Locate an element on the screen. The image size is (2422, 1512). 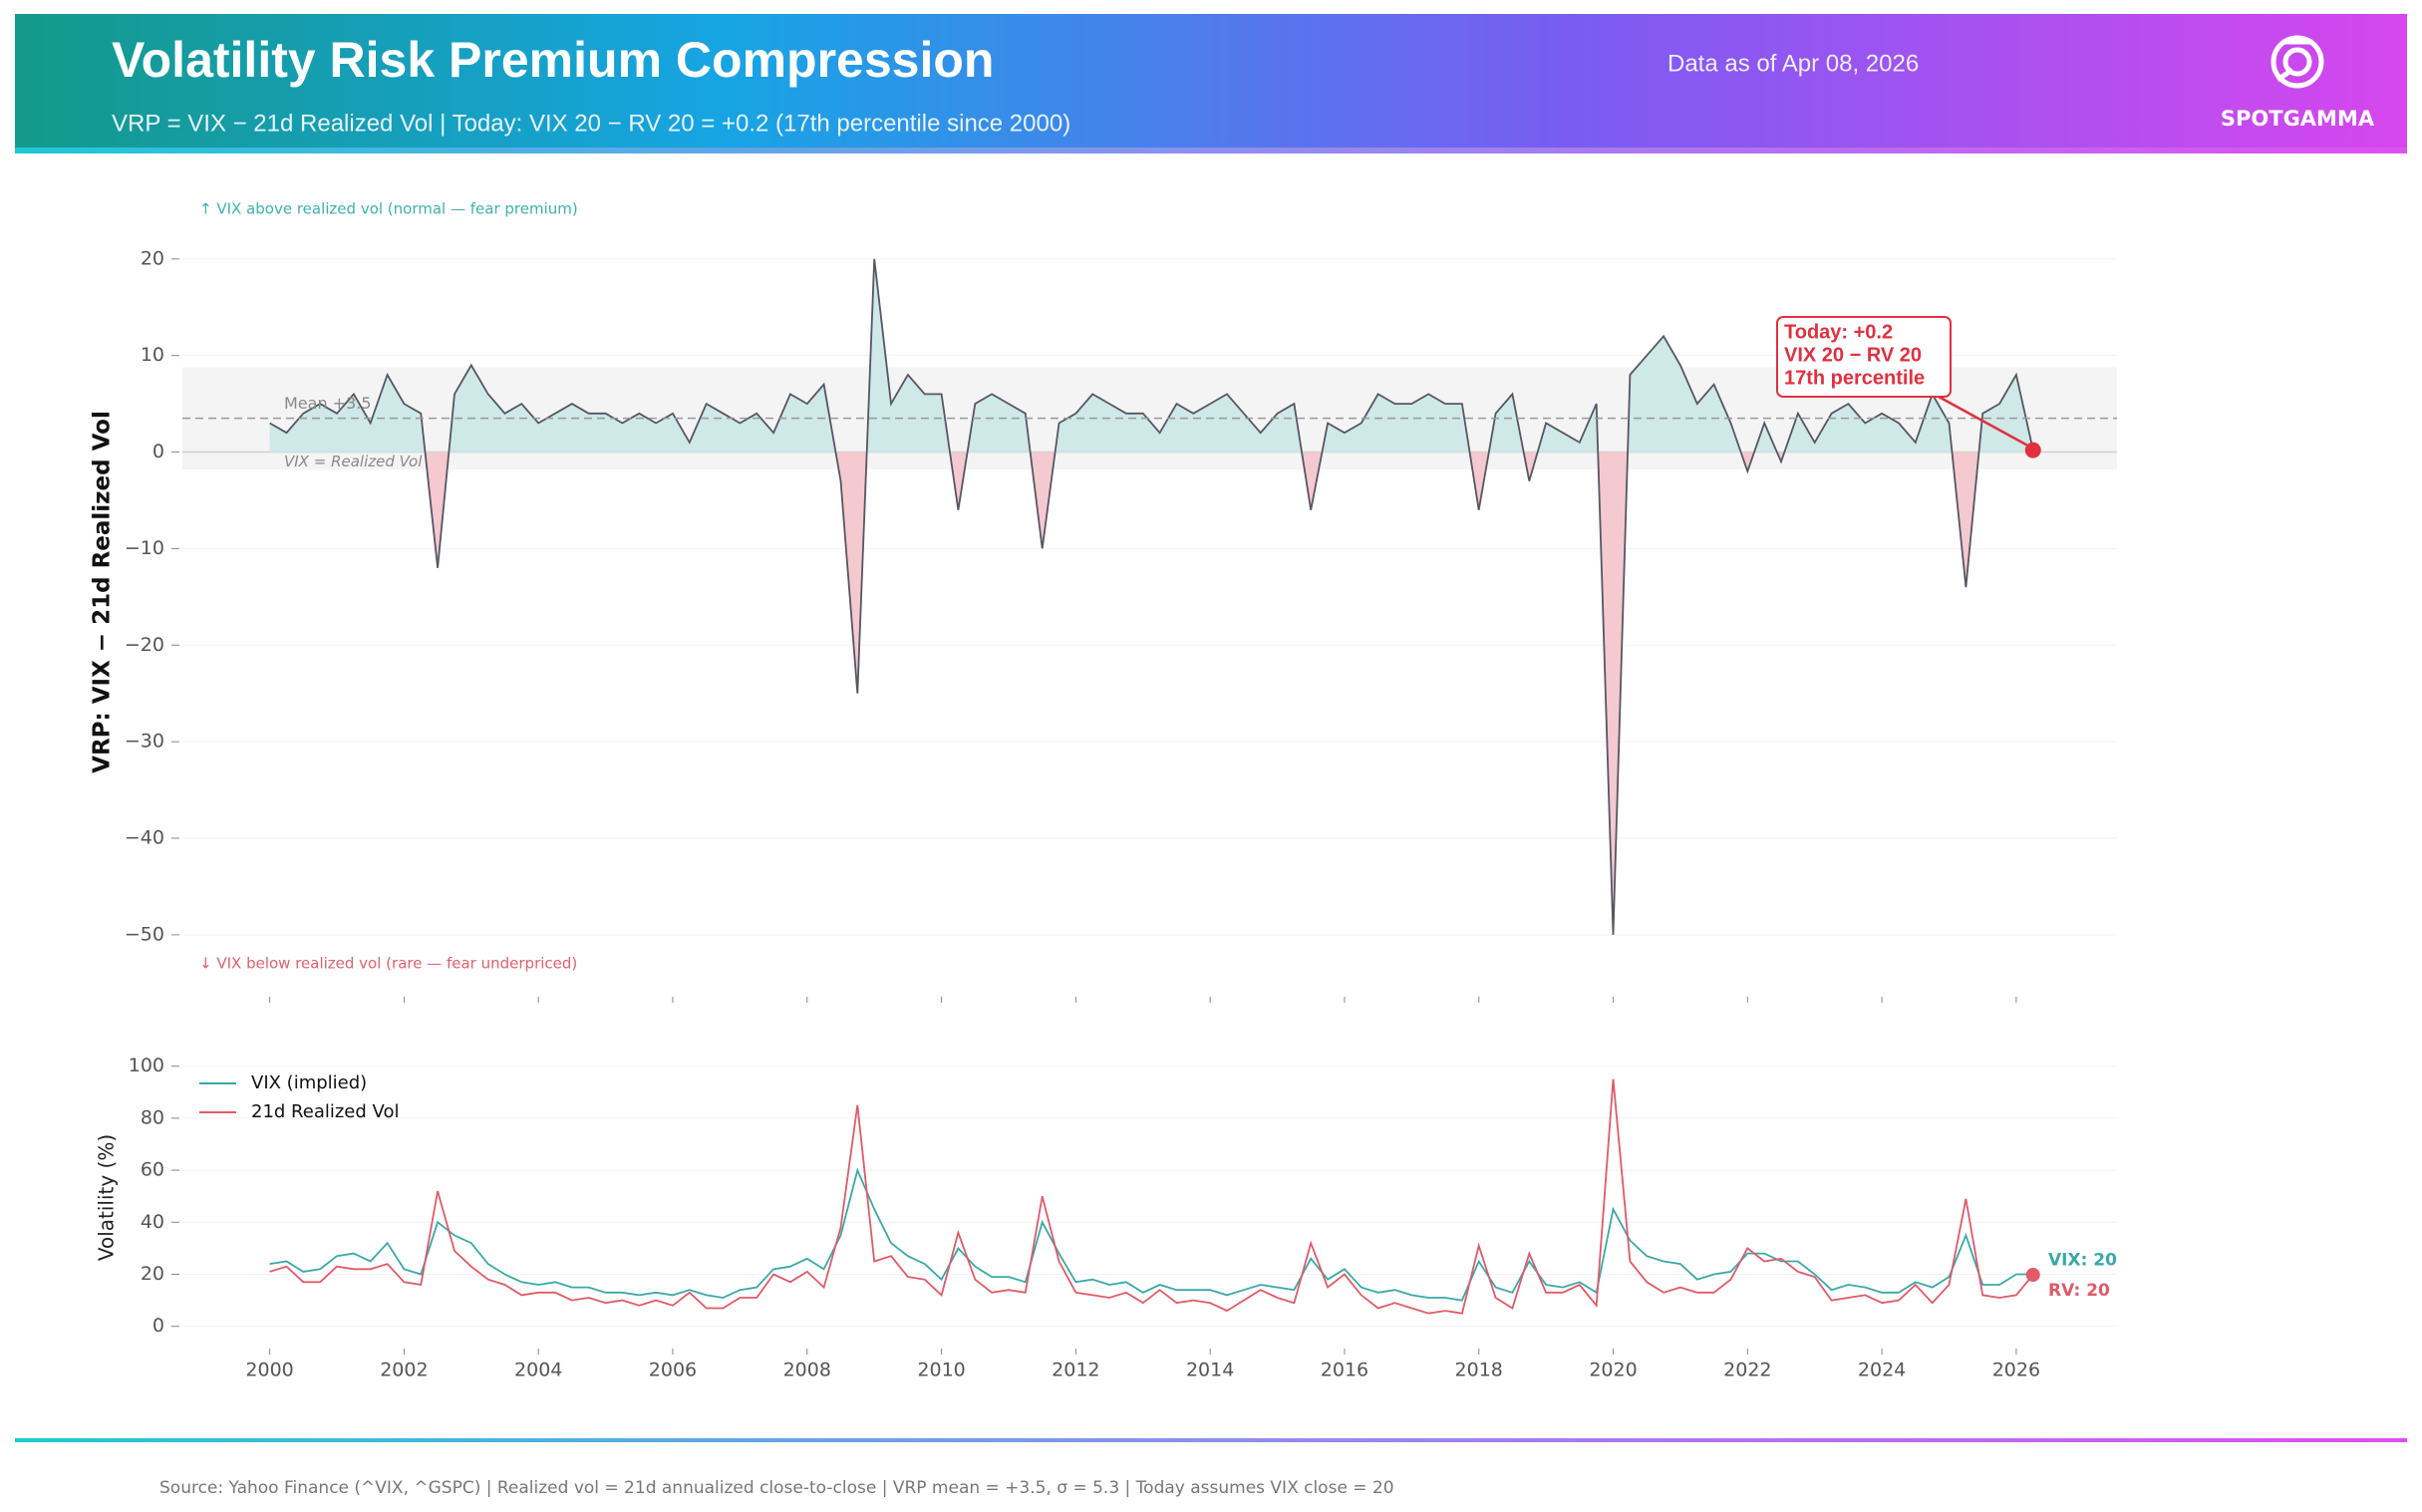
x-tick-label: 2024 is located at coordinates (1882, 1370).